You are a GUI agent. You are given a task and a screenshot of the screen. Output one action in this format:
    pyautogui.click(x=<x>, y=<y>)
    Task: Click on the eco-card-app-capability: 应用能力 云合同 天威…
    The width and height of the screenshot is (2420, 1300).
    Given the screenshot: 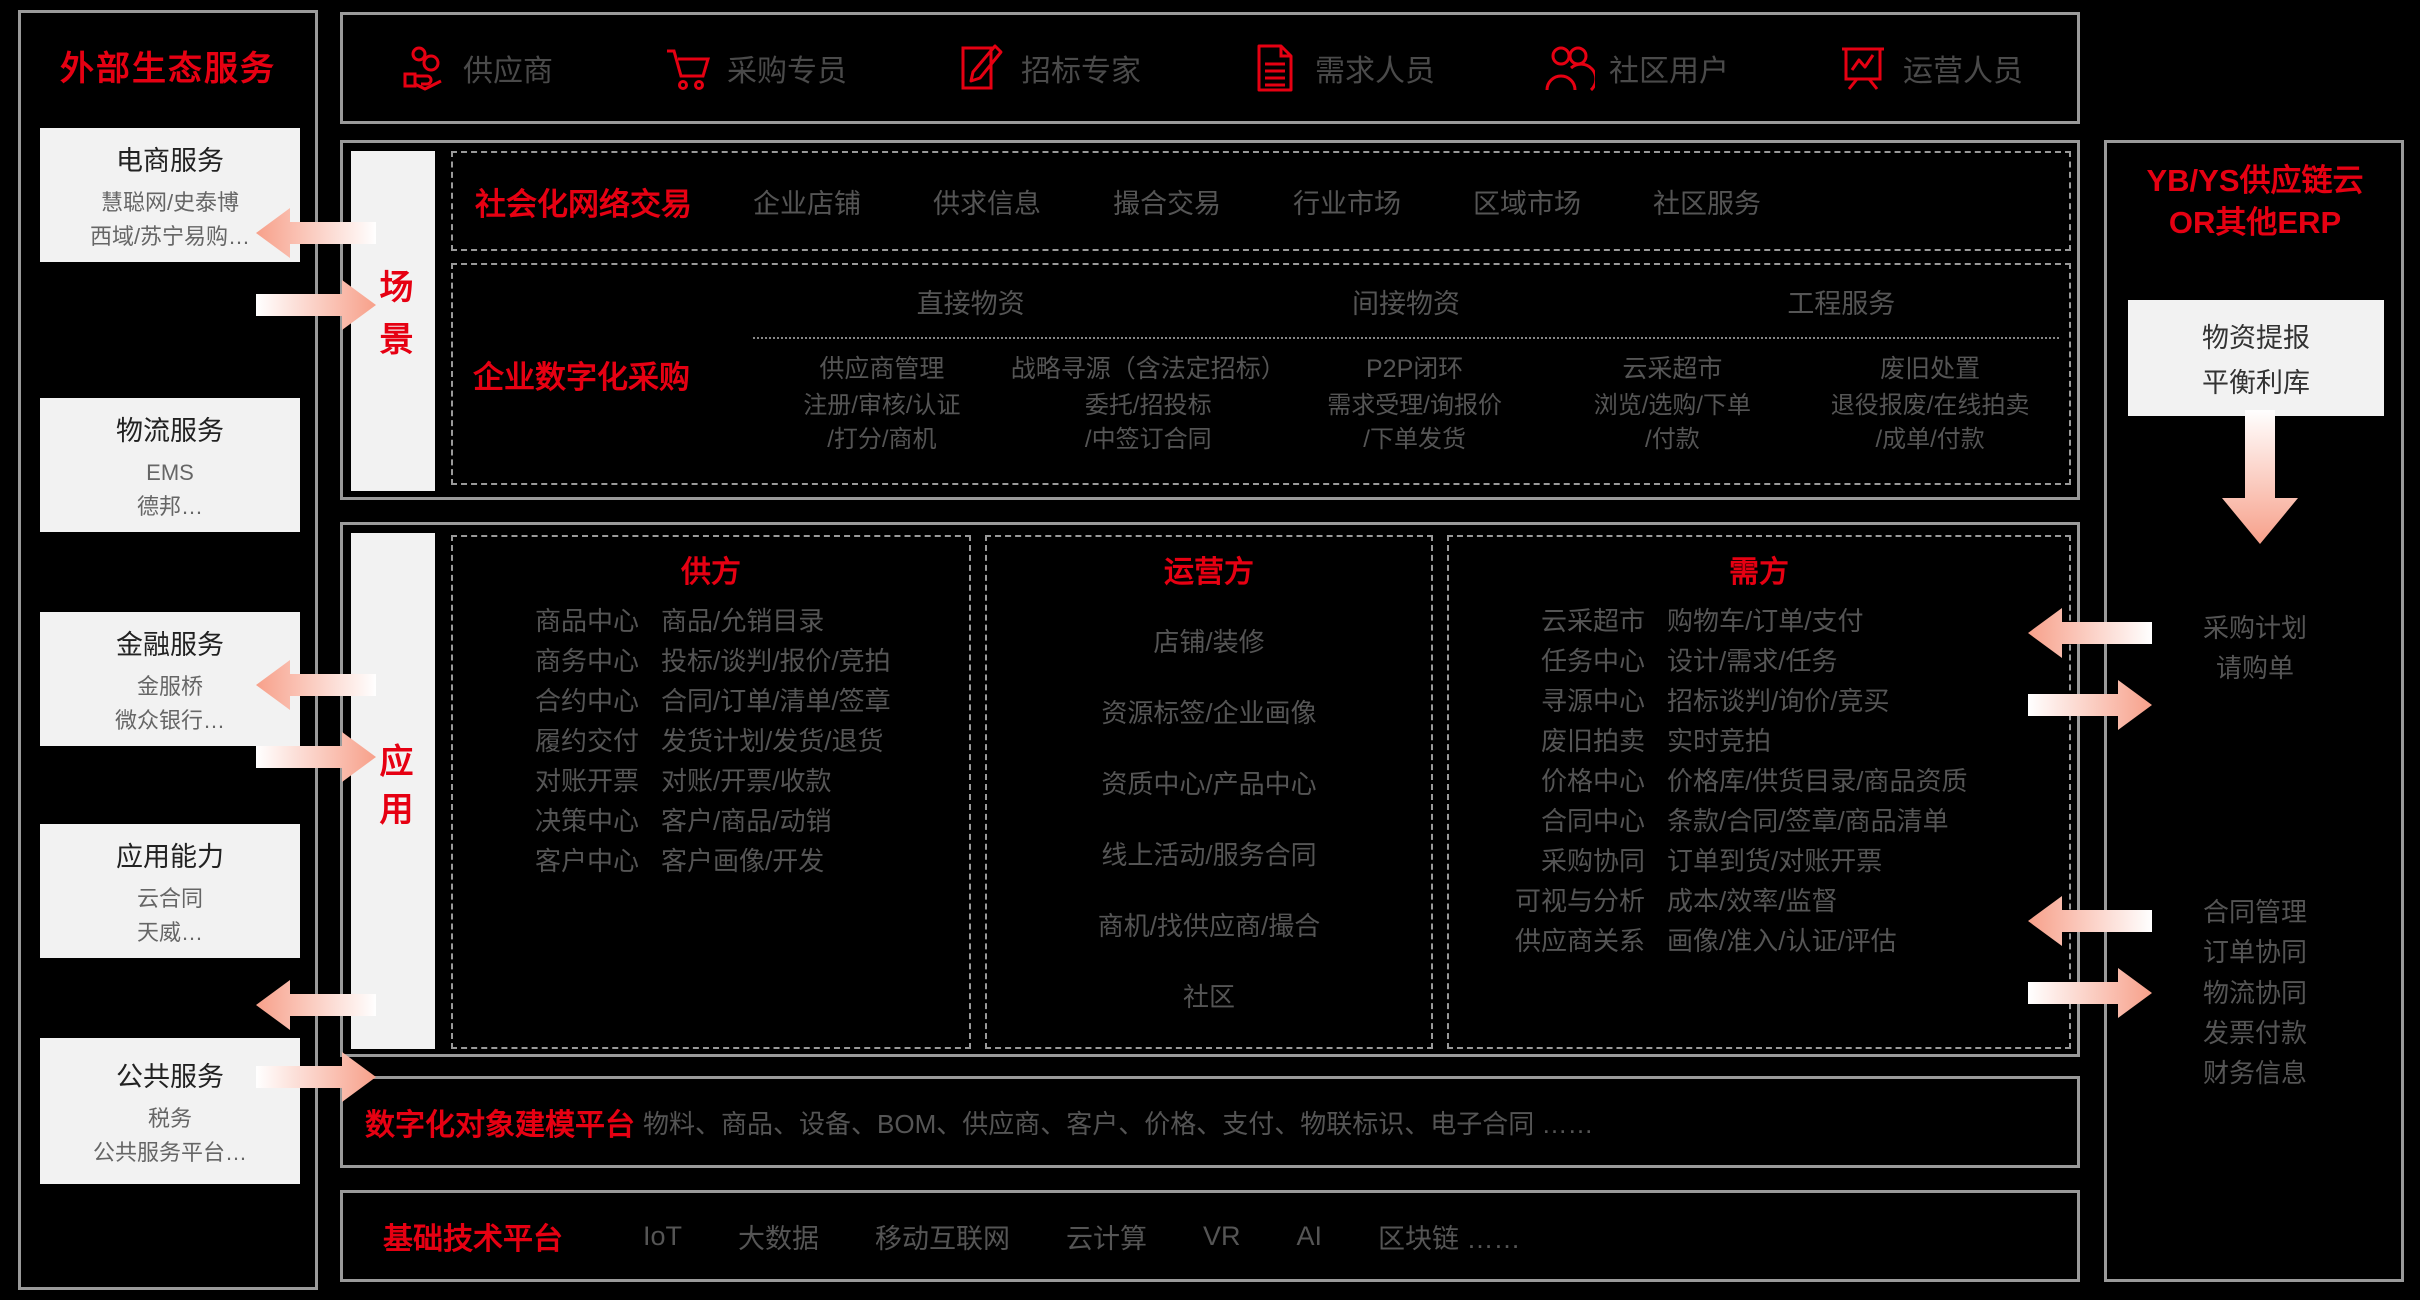 What is the action you would take?
    pyautogui.click(x=170, y=891)
    